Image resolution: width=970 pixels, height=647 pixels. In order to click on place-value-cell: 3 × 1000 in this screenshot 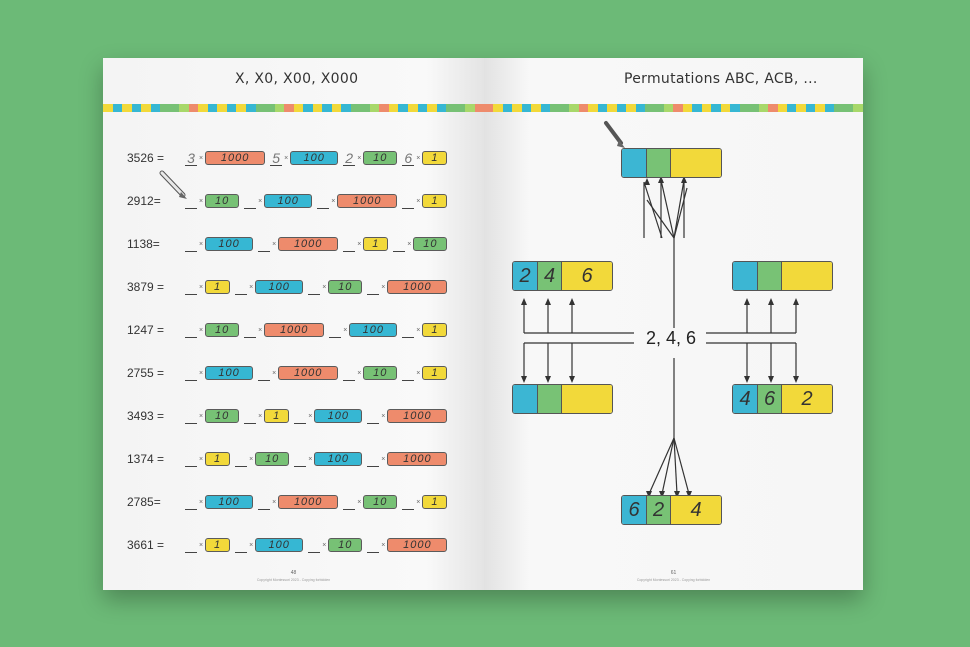, I will do `click(225, 158)`.